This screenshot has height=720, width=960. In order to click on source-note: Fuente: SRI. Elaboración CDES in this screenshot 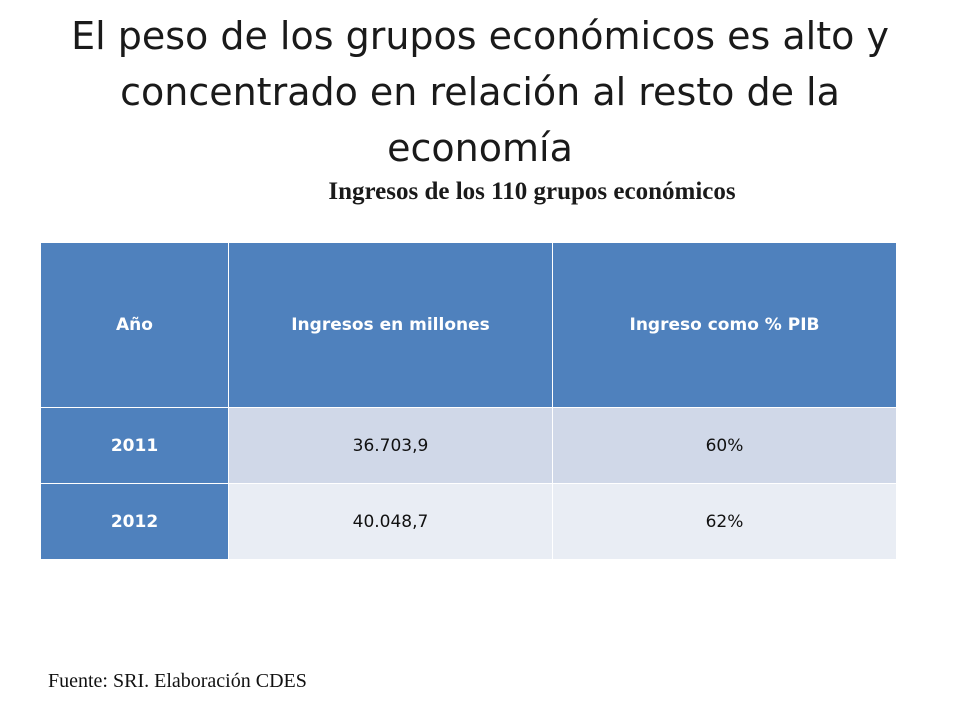, I will do `click(177, 681)`.